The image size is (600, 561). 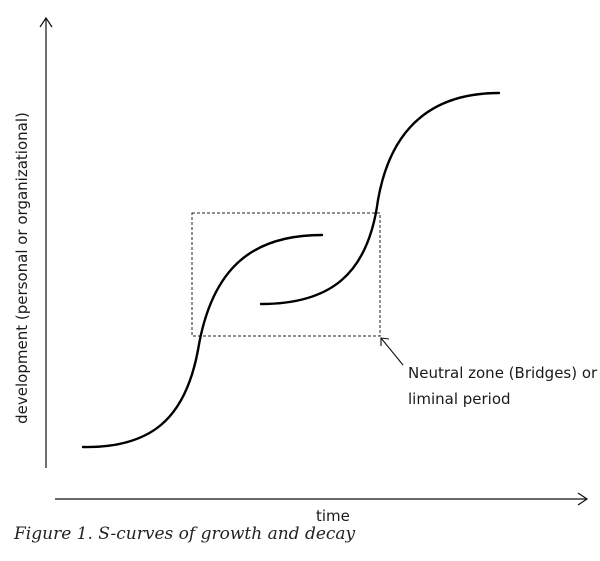 I want to click on annotation-line-2: liminal period, so click(x=459, y=399).